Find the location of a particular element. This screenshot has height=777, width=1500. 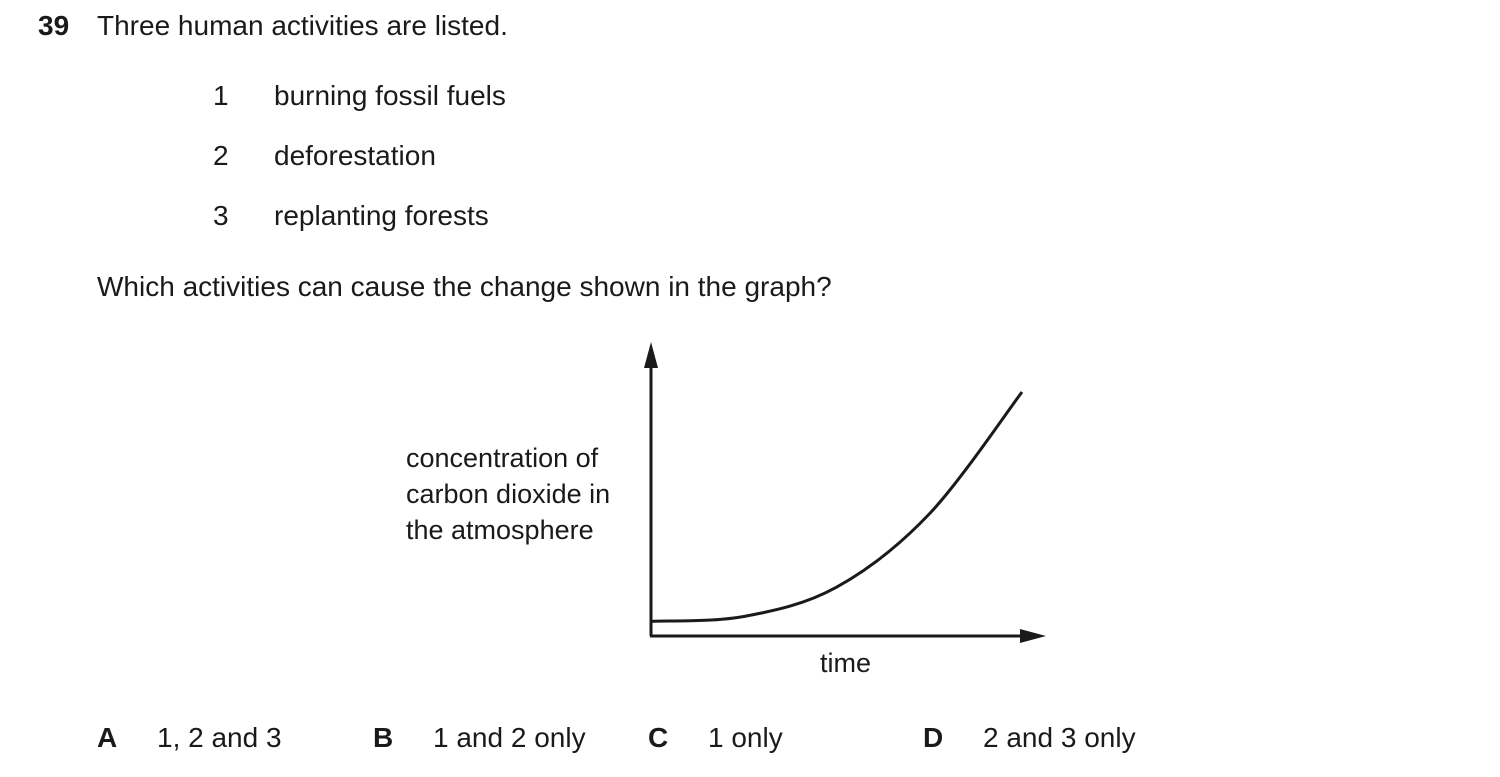

option-b-text: 1 and 2 only is located at coordinates (509, 737).